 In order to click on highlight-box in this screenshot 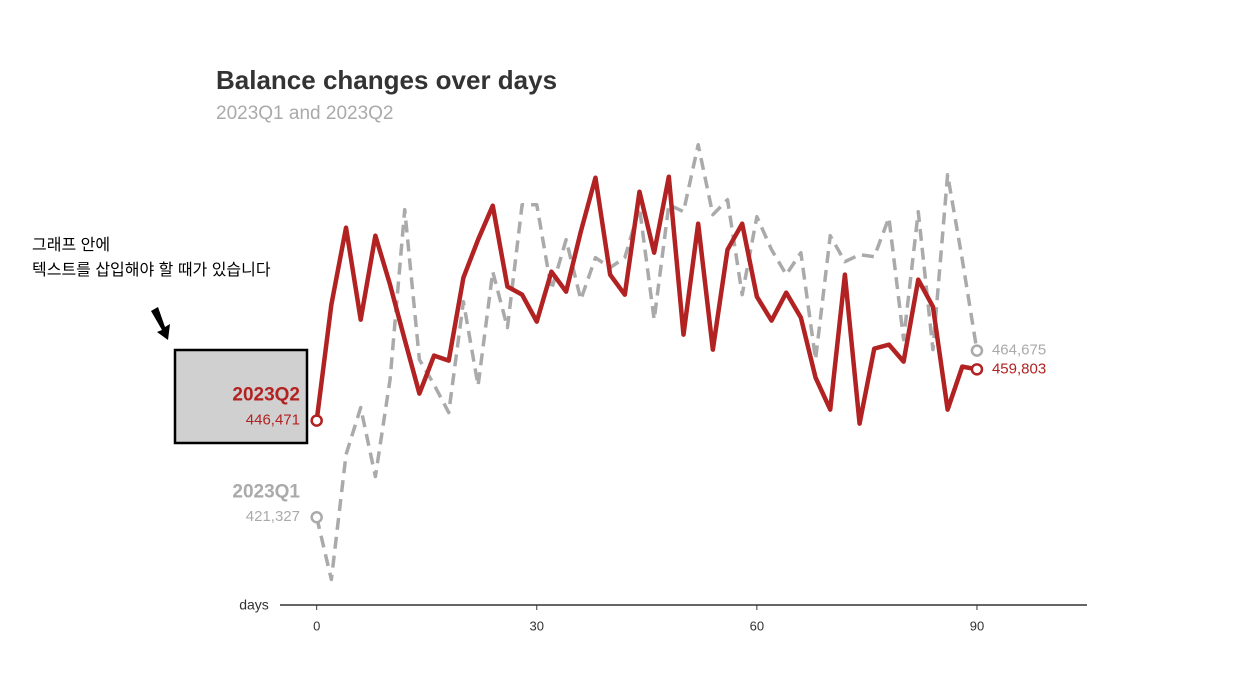, I will do `click(241, 396)`.